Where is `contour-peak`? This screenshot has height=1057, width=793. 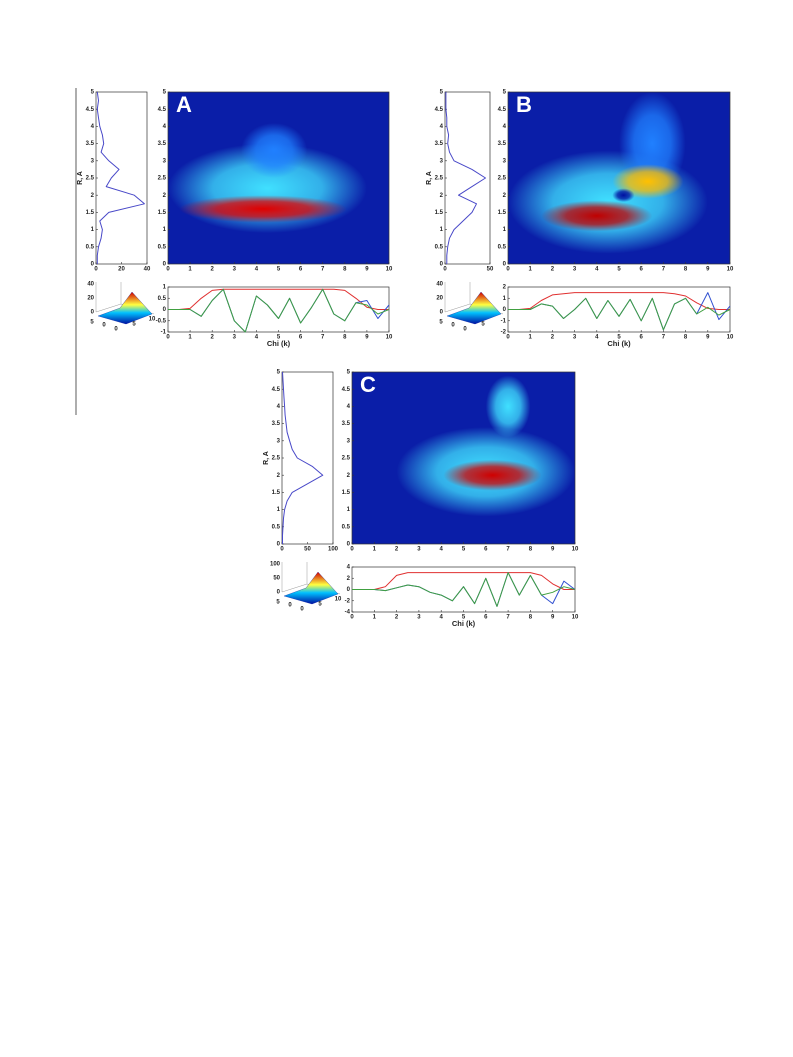
contour-peak is located at coordinates (274, 150).